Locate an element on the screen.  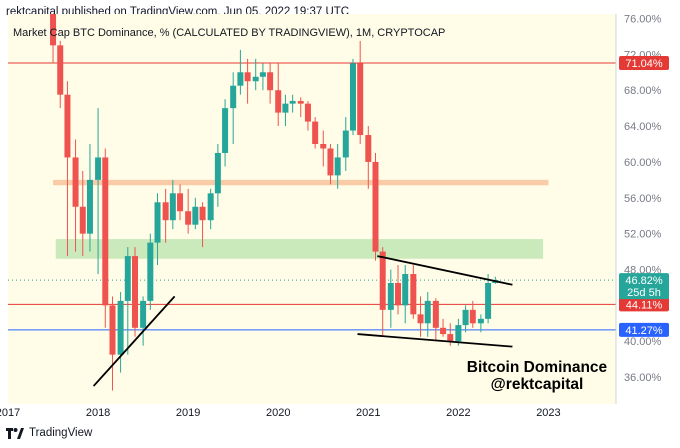
upper-wedge-line is located at coordinates (445, 270).